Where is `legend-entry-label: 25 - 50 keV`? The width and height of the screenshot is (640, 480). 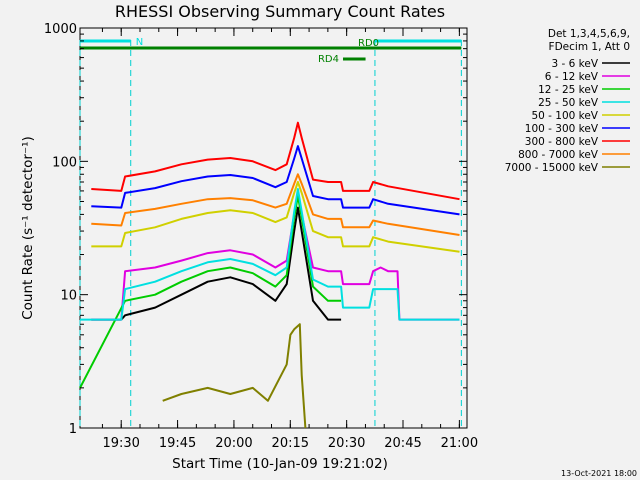
legend-entry-label: 25 - 50 keV is located at coordinates (568, 103).